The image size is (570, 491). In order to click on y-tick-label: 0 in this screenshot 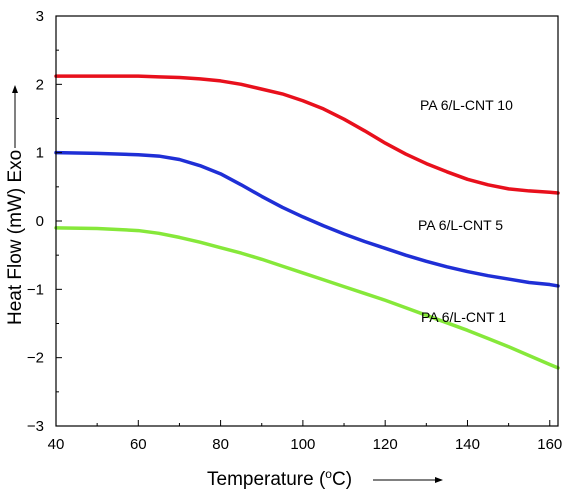, I will do `click(40, 221)`.